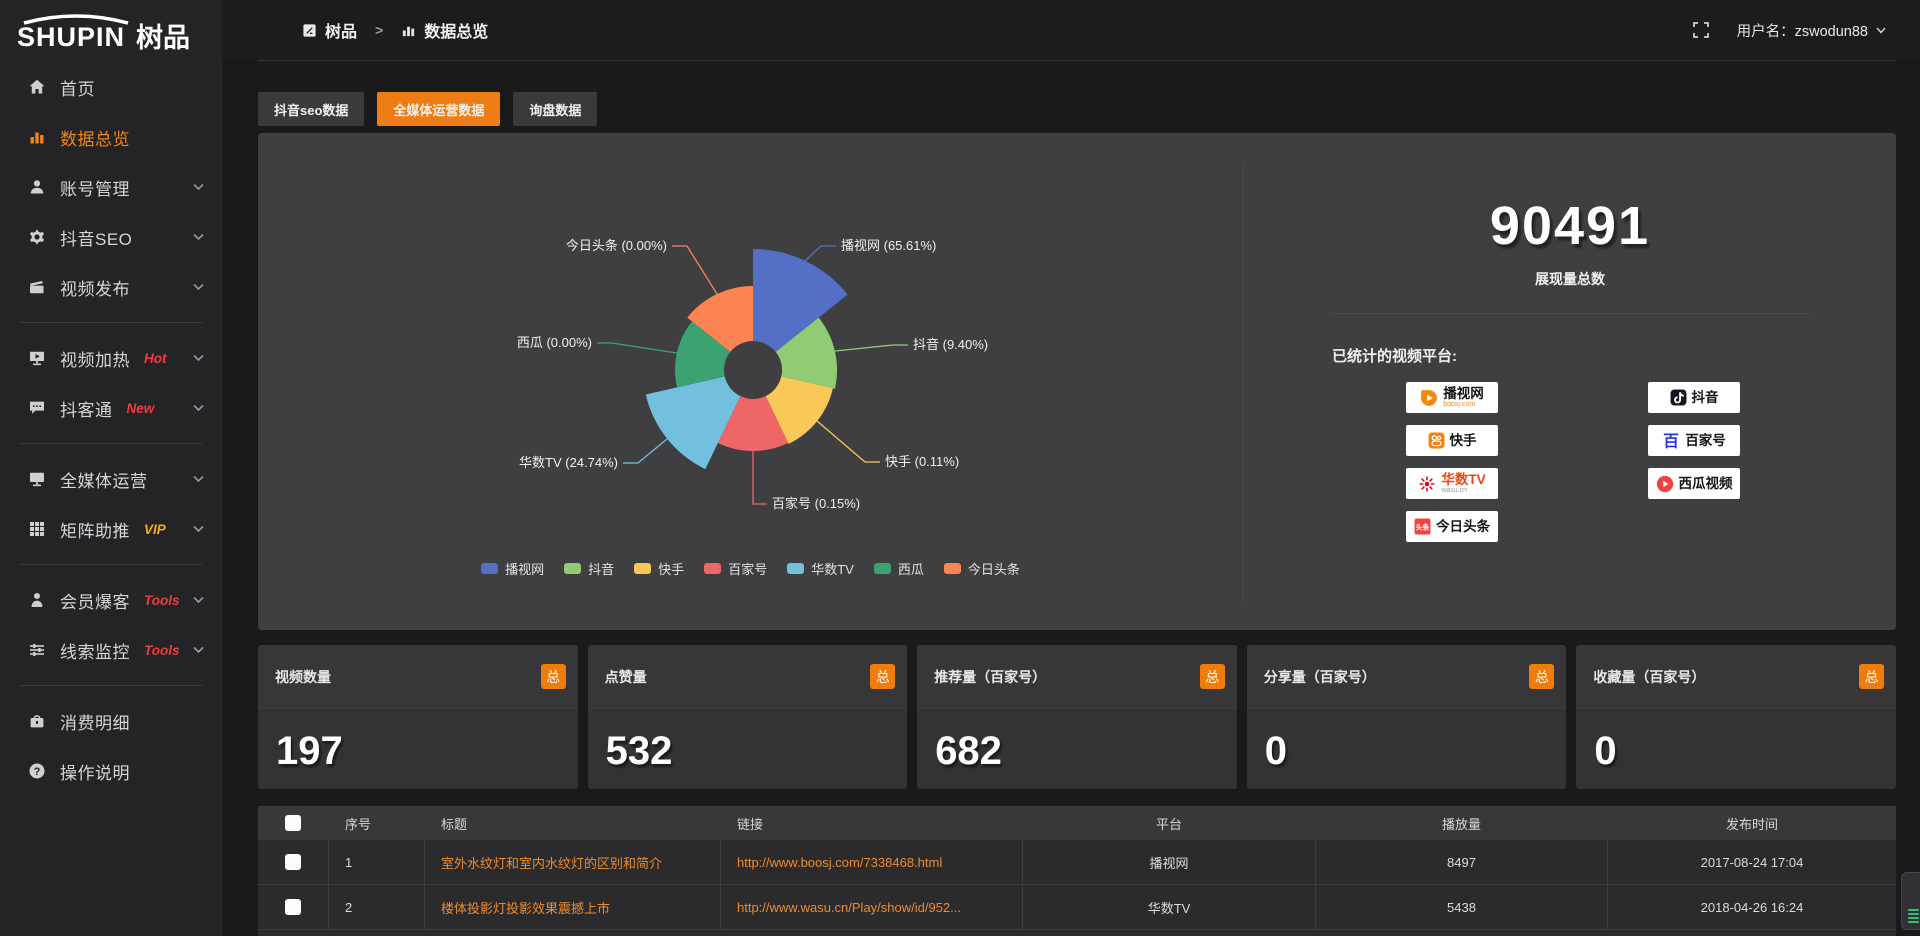  What do you see at coordinates (1694, 440) in the screenshot?
I see `platform-badge-baijiahao: 百百家号` at bounding box center [1694, 440].